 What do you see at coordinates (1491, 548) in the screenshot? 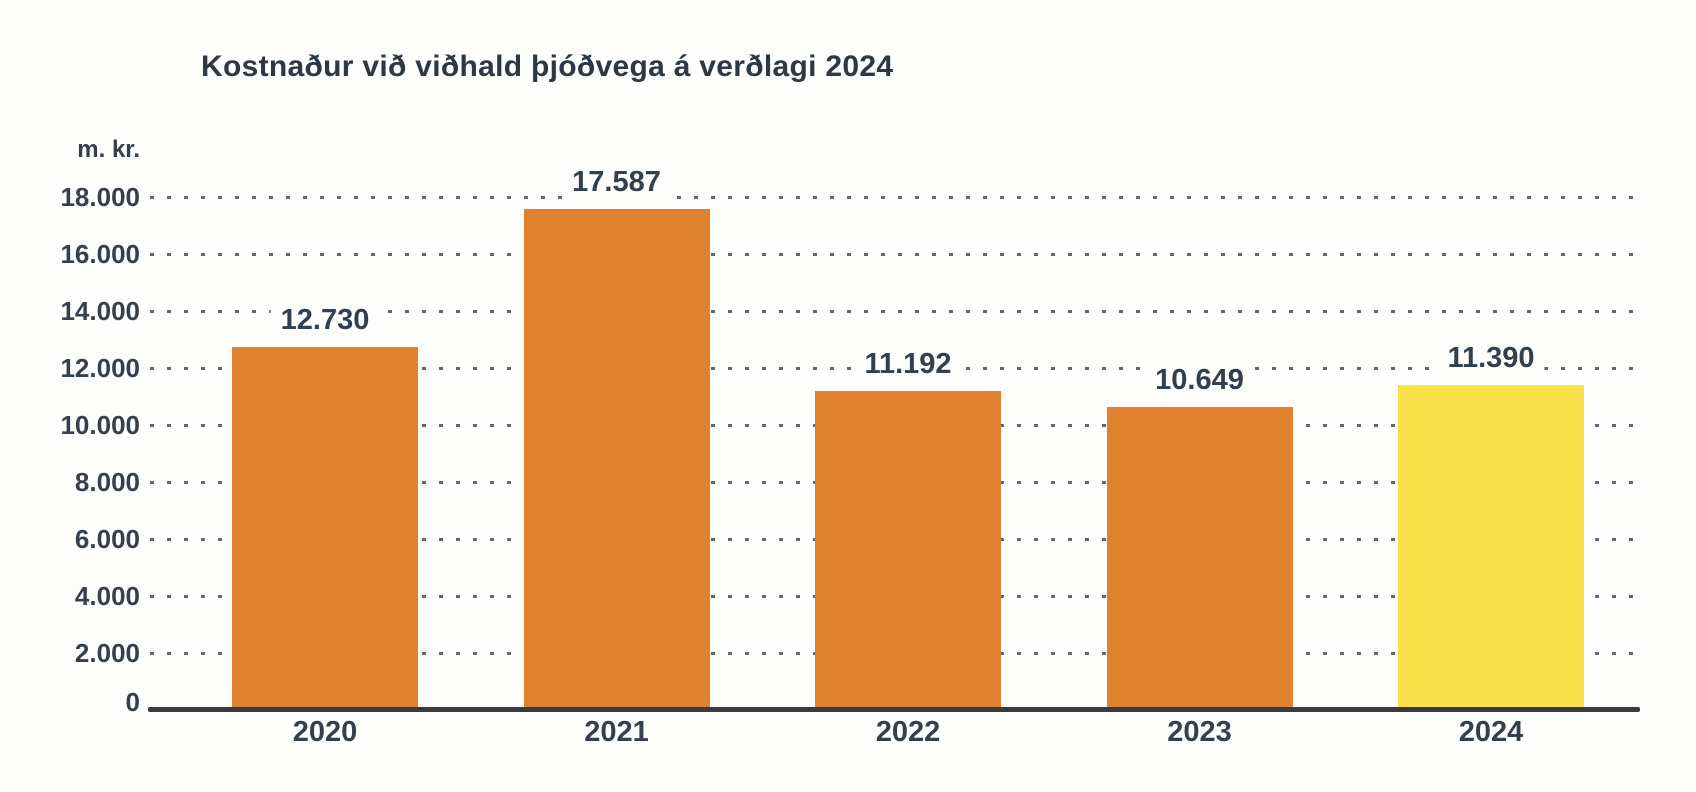
I see `bar-2024` at bounding box center [1491, 548].